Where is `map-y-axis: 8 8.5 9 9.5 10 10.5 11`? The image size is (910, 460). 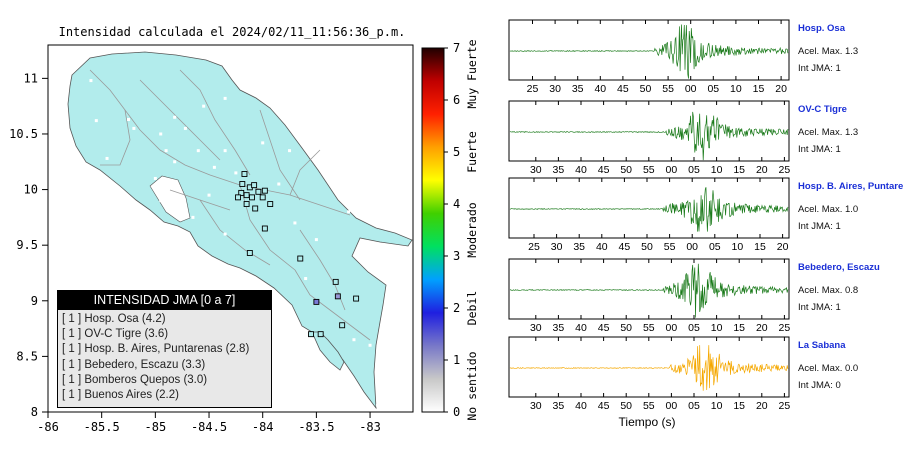 map-y-axis: 8 8.5 9 9.5 10 10.5 11 is located at coordinates (28, 245).